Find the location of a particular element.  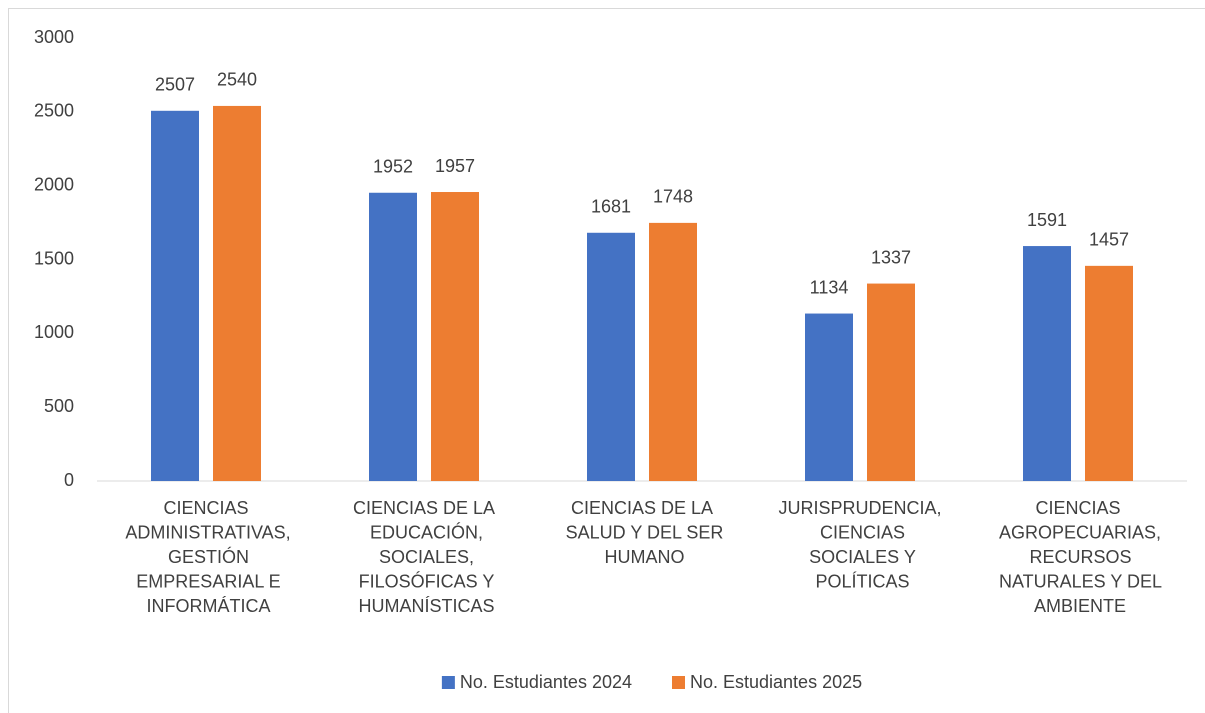

data-label: 1957 is located at coordinates (455, 166).